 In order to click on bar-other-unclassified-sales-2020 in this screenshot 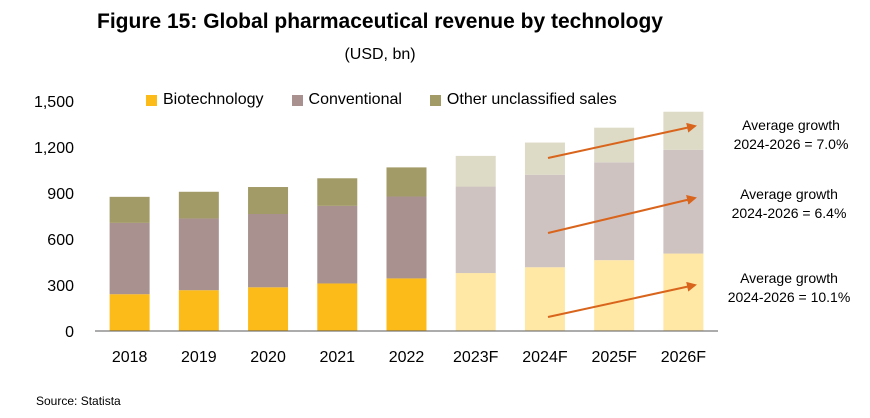, I will do `click(268, 201)`.